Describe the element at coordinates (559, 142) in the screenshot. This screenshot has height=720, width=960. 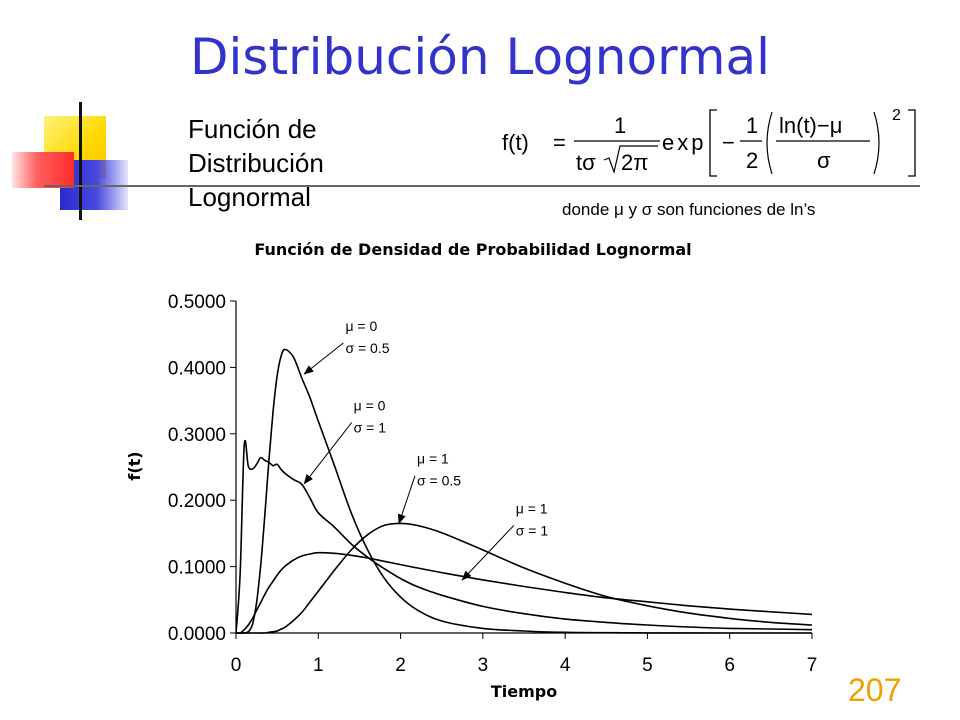
I see `formula-equals: =` at that location.